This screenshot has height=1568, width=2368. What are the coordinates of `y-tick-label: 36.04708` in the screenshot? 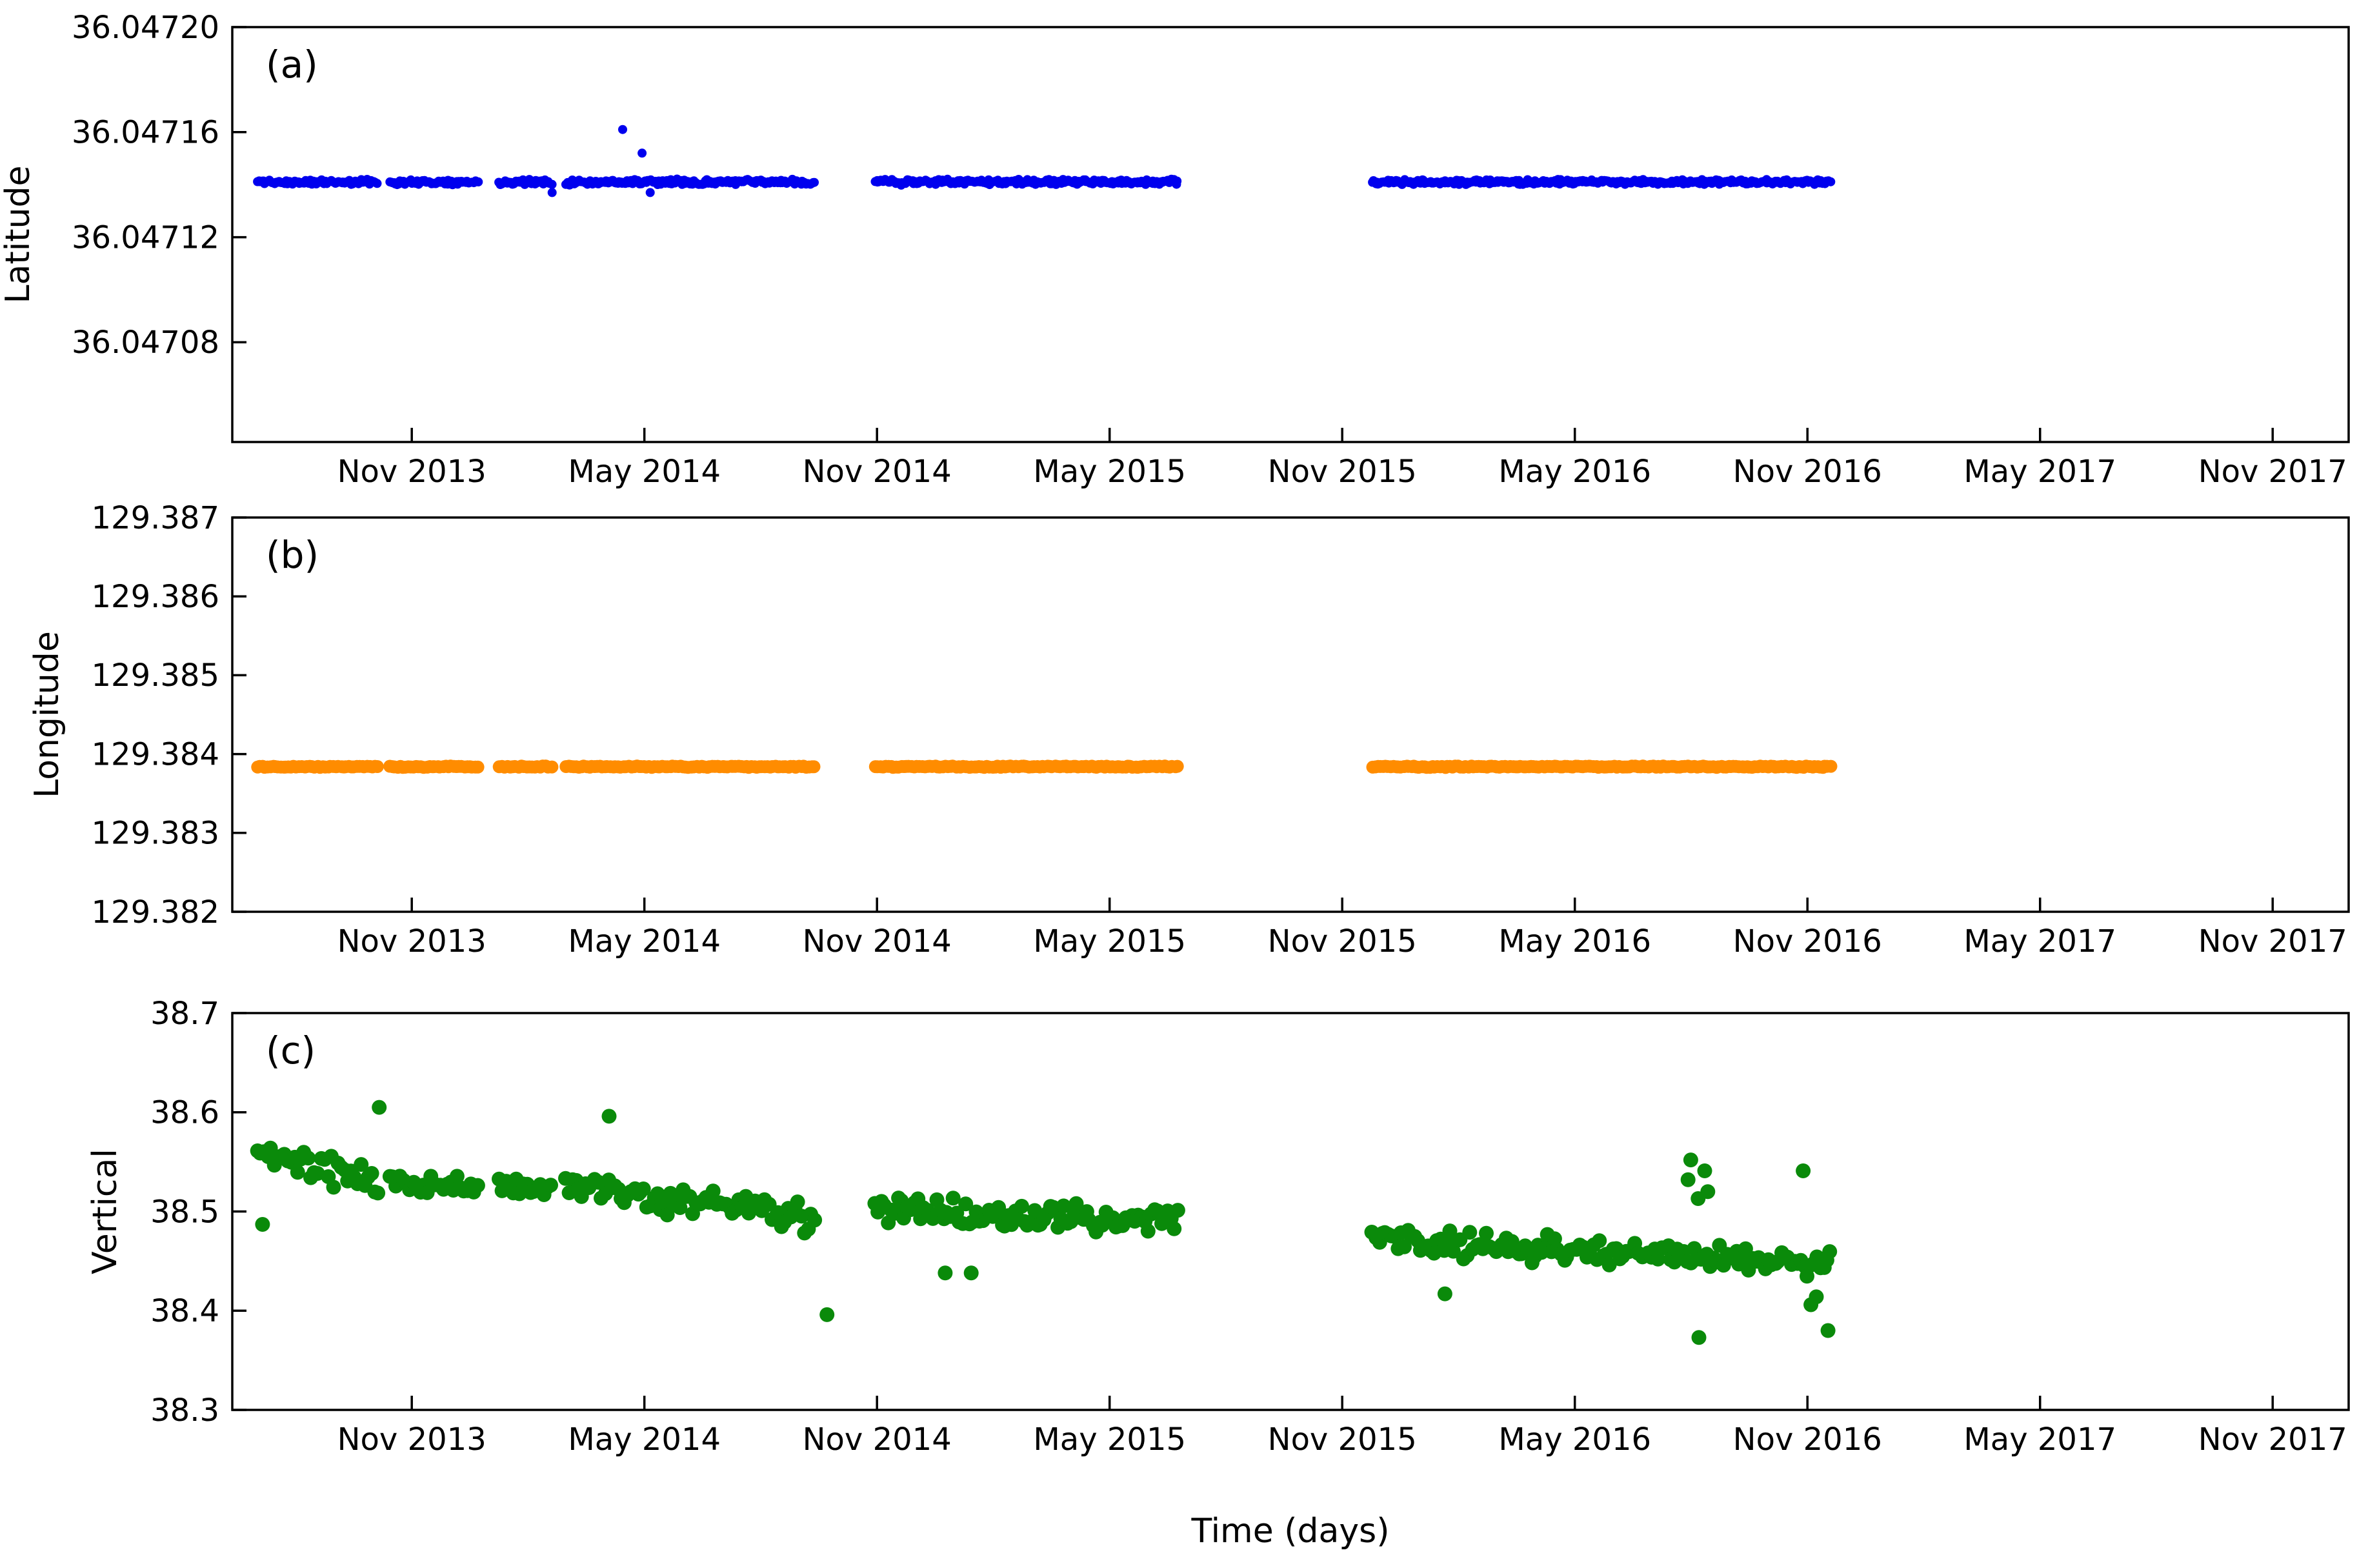 It's located at (145, 343).